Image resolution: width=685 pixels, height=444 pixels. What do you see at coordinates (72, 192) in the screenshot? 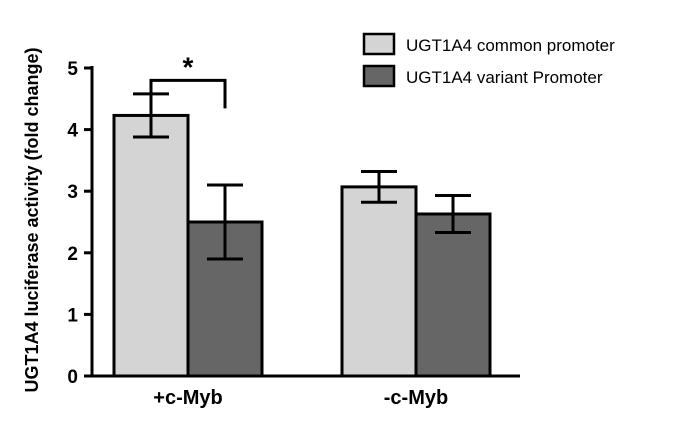
I see `y-tick-label: 3` at bounding box center [72, 192].